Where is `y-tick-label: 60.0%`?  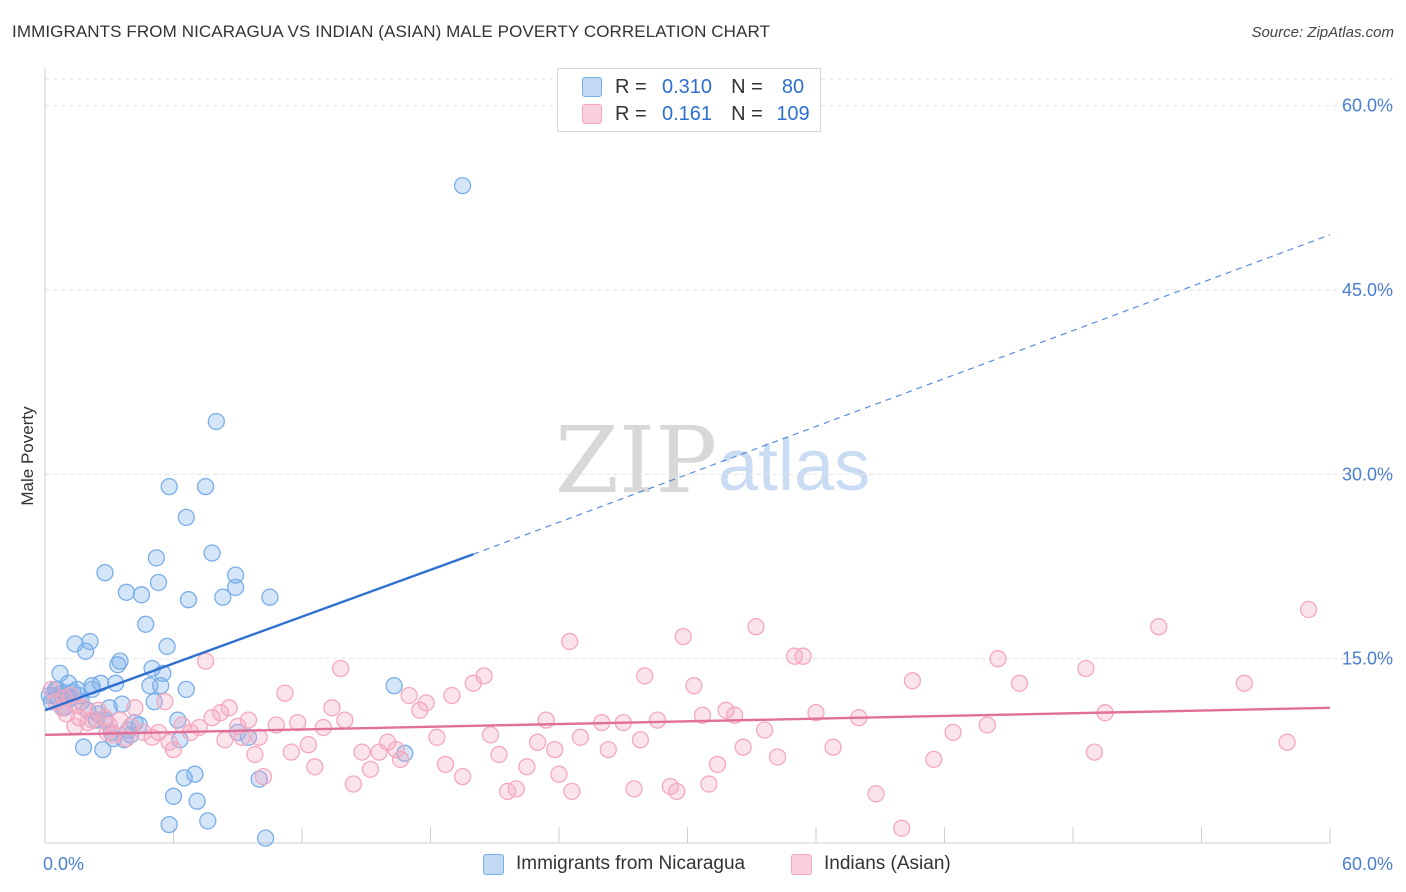
y-tick-label: 60.0% is located at coordinates (1367, 106).